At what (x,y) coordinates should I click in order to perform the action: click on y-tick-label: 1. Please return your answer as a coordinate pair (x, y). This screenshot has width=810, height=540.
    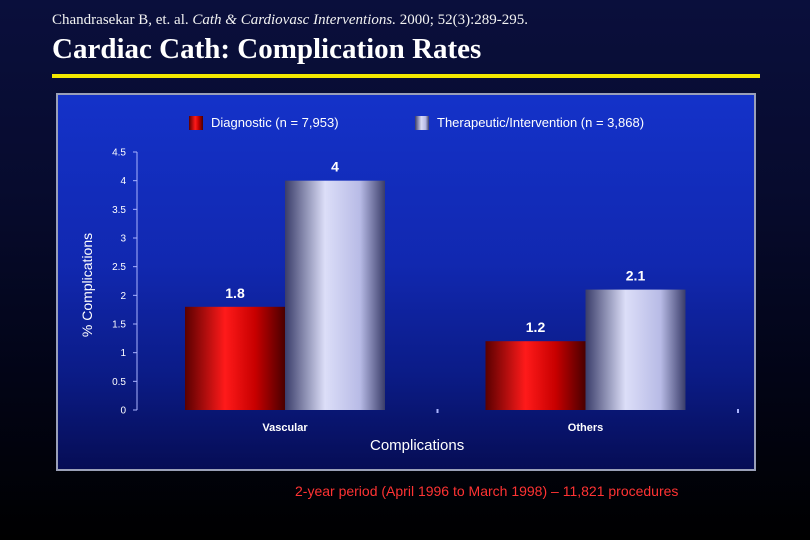
    Looking at the image, I should click on (123, 353).